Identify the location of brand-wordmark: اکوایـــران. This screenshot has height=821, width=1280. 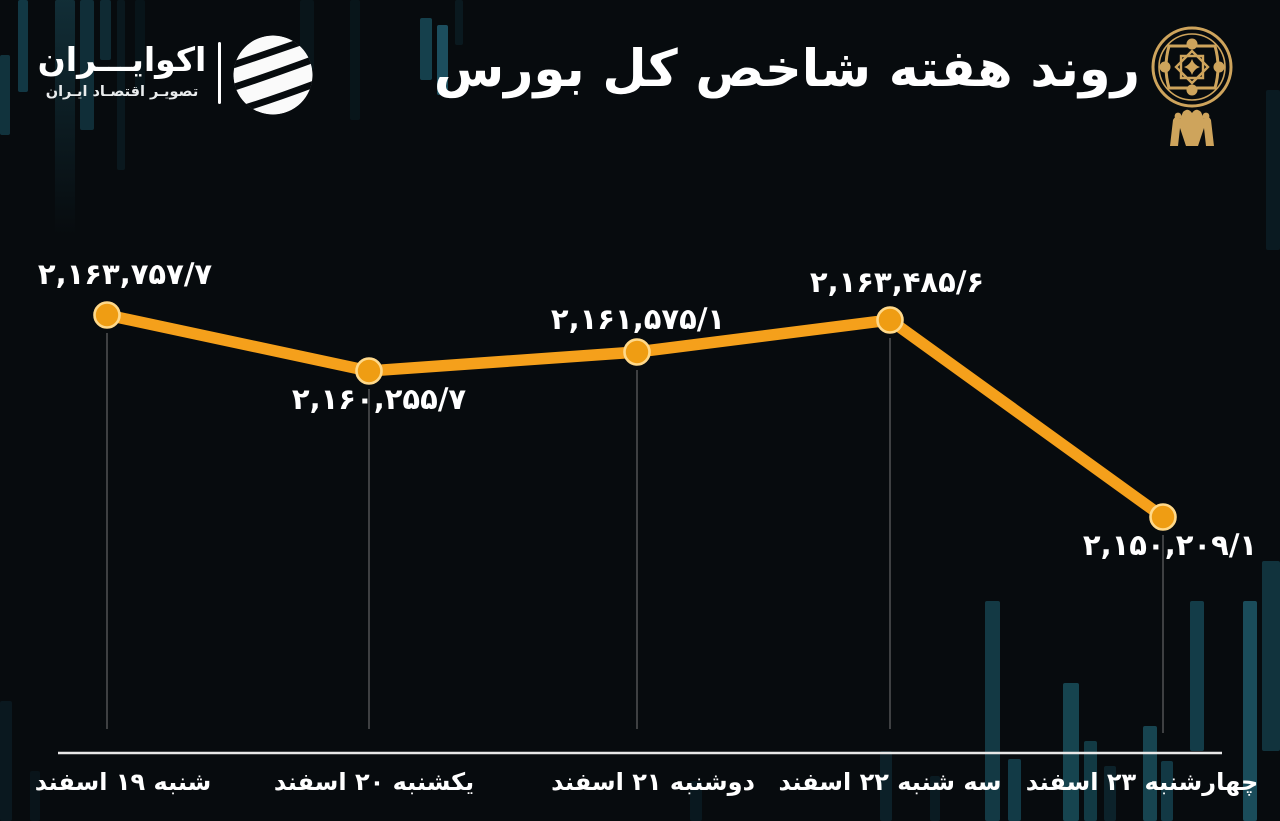
(122, 59).